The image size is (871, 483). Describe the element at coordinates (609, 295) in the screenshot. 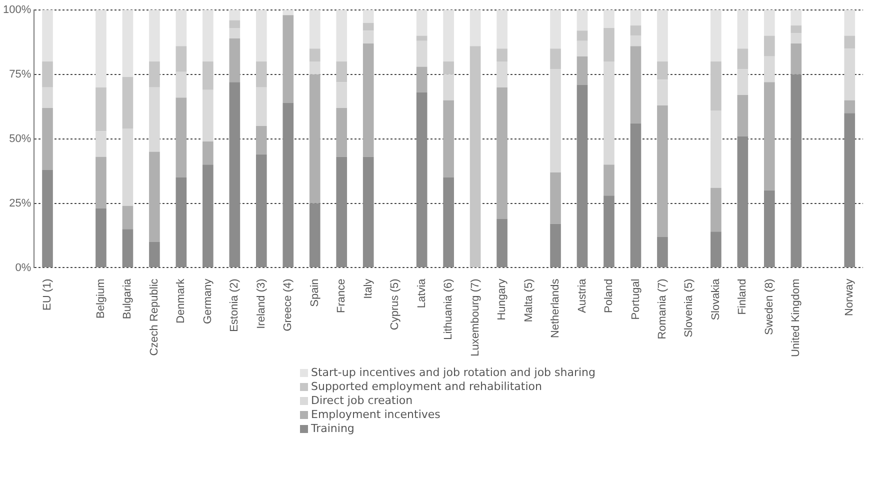

I see `x-tick-label: Poland` at that location.